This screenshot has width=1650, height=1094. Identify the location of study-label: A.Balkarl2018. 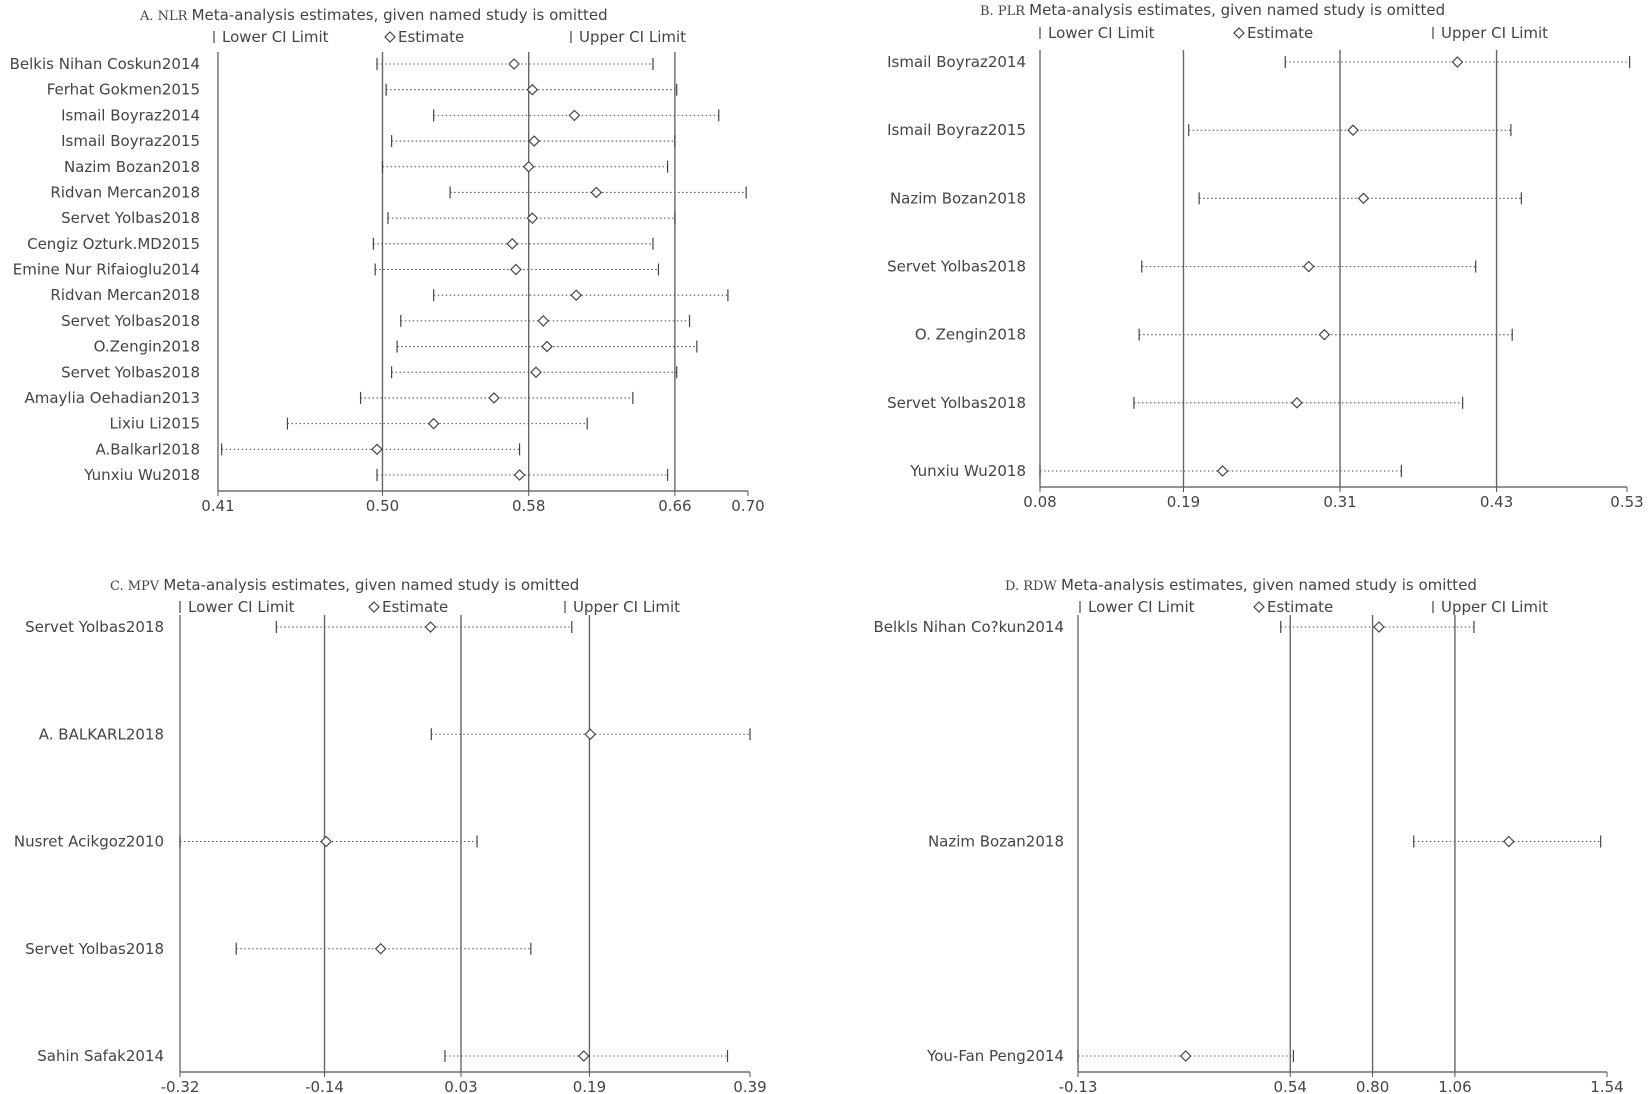
(147, 449).